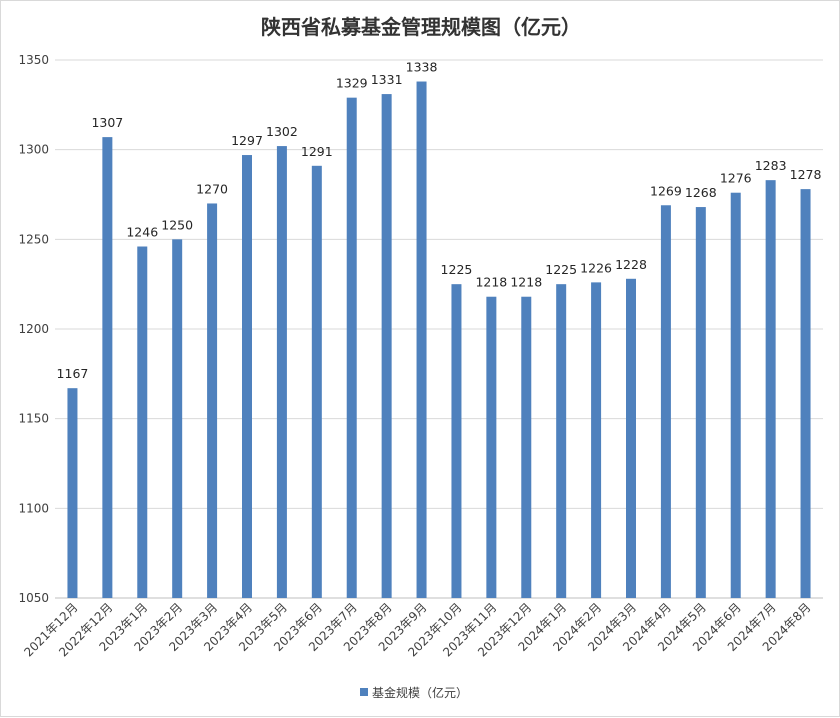 This screenshot has height=718, width=840. What do you see at coordinates (33, 239) in the screenshot?
I see `y-tick-label: 1250` at bounding box center [33, 239].